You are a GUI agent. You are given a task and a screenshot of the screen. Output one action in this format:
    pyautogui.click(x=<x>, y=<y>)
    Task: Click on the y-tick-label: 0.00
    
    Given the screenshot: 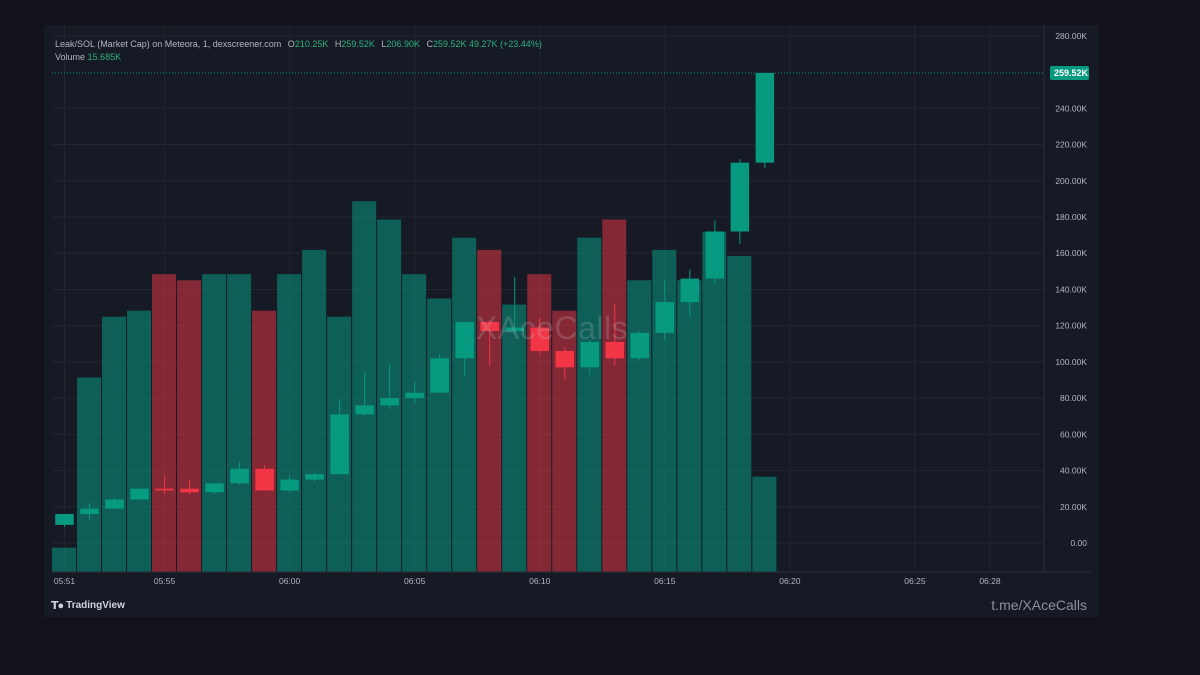 What is the action you would take?
    pyautogui.click(x=1078, y=543)
    